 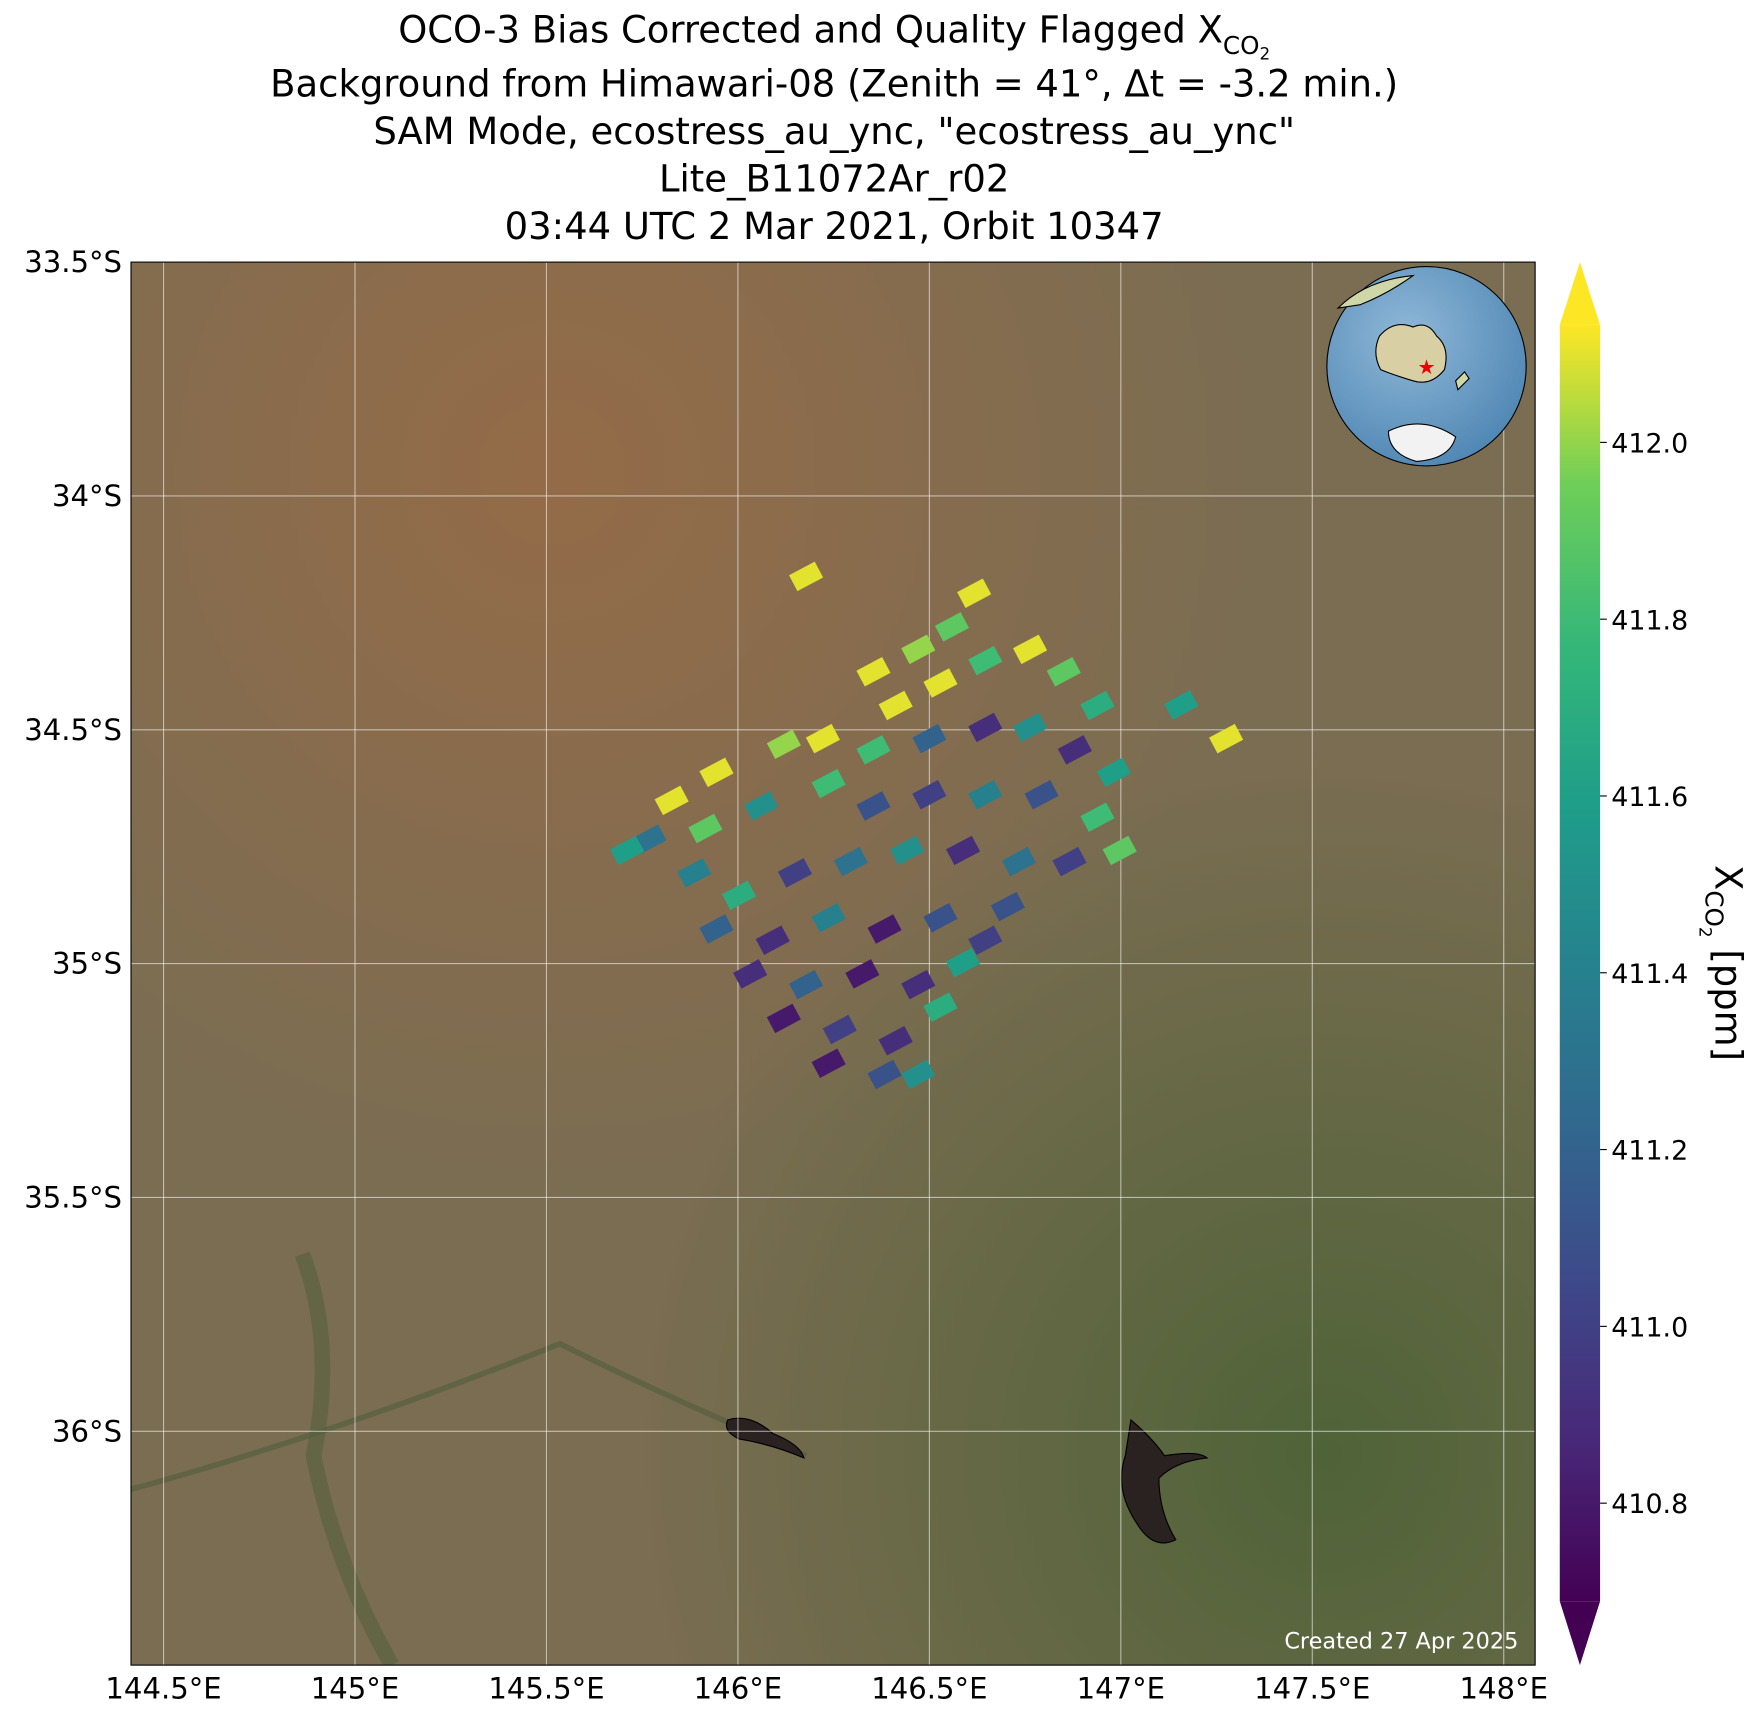 What do you see at coordinates (738, 1689) in the screenshot?
I see `x-tick-label: 146°E` at bounding box center [738, 1689].